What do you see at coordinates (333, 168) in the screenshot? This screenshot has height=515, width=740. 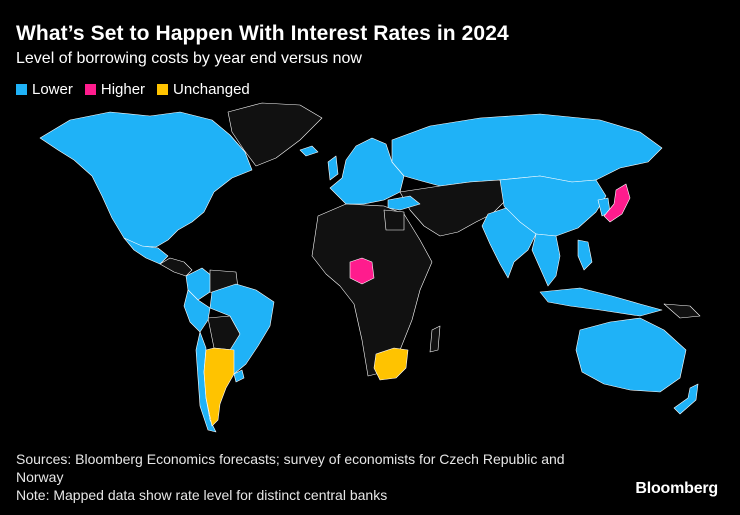 I see `region-uk` at bounding box center [333, 168].